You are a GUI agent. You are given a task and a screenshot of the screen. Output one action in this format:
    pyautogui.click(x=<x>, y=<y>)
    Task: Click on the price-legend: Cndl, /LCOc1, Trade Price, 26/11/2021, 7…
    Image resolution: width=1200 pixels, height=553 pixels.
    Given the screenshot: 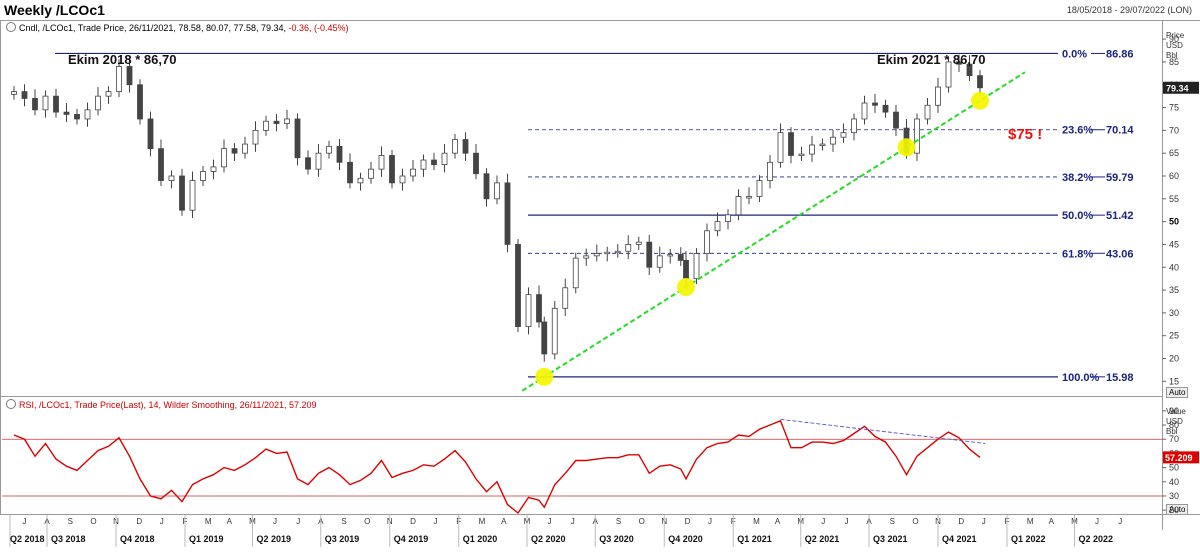 What is the action you would take?
    pyautogui.click(x=177, y=27)
    